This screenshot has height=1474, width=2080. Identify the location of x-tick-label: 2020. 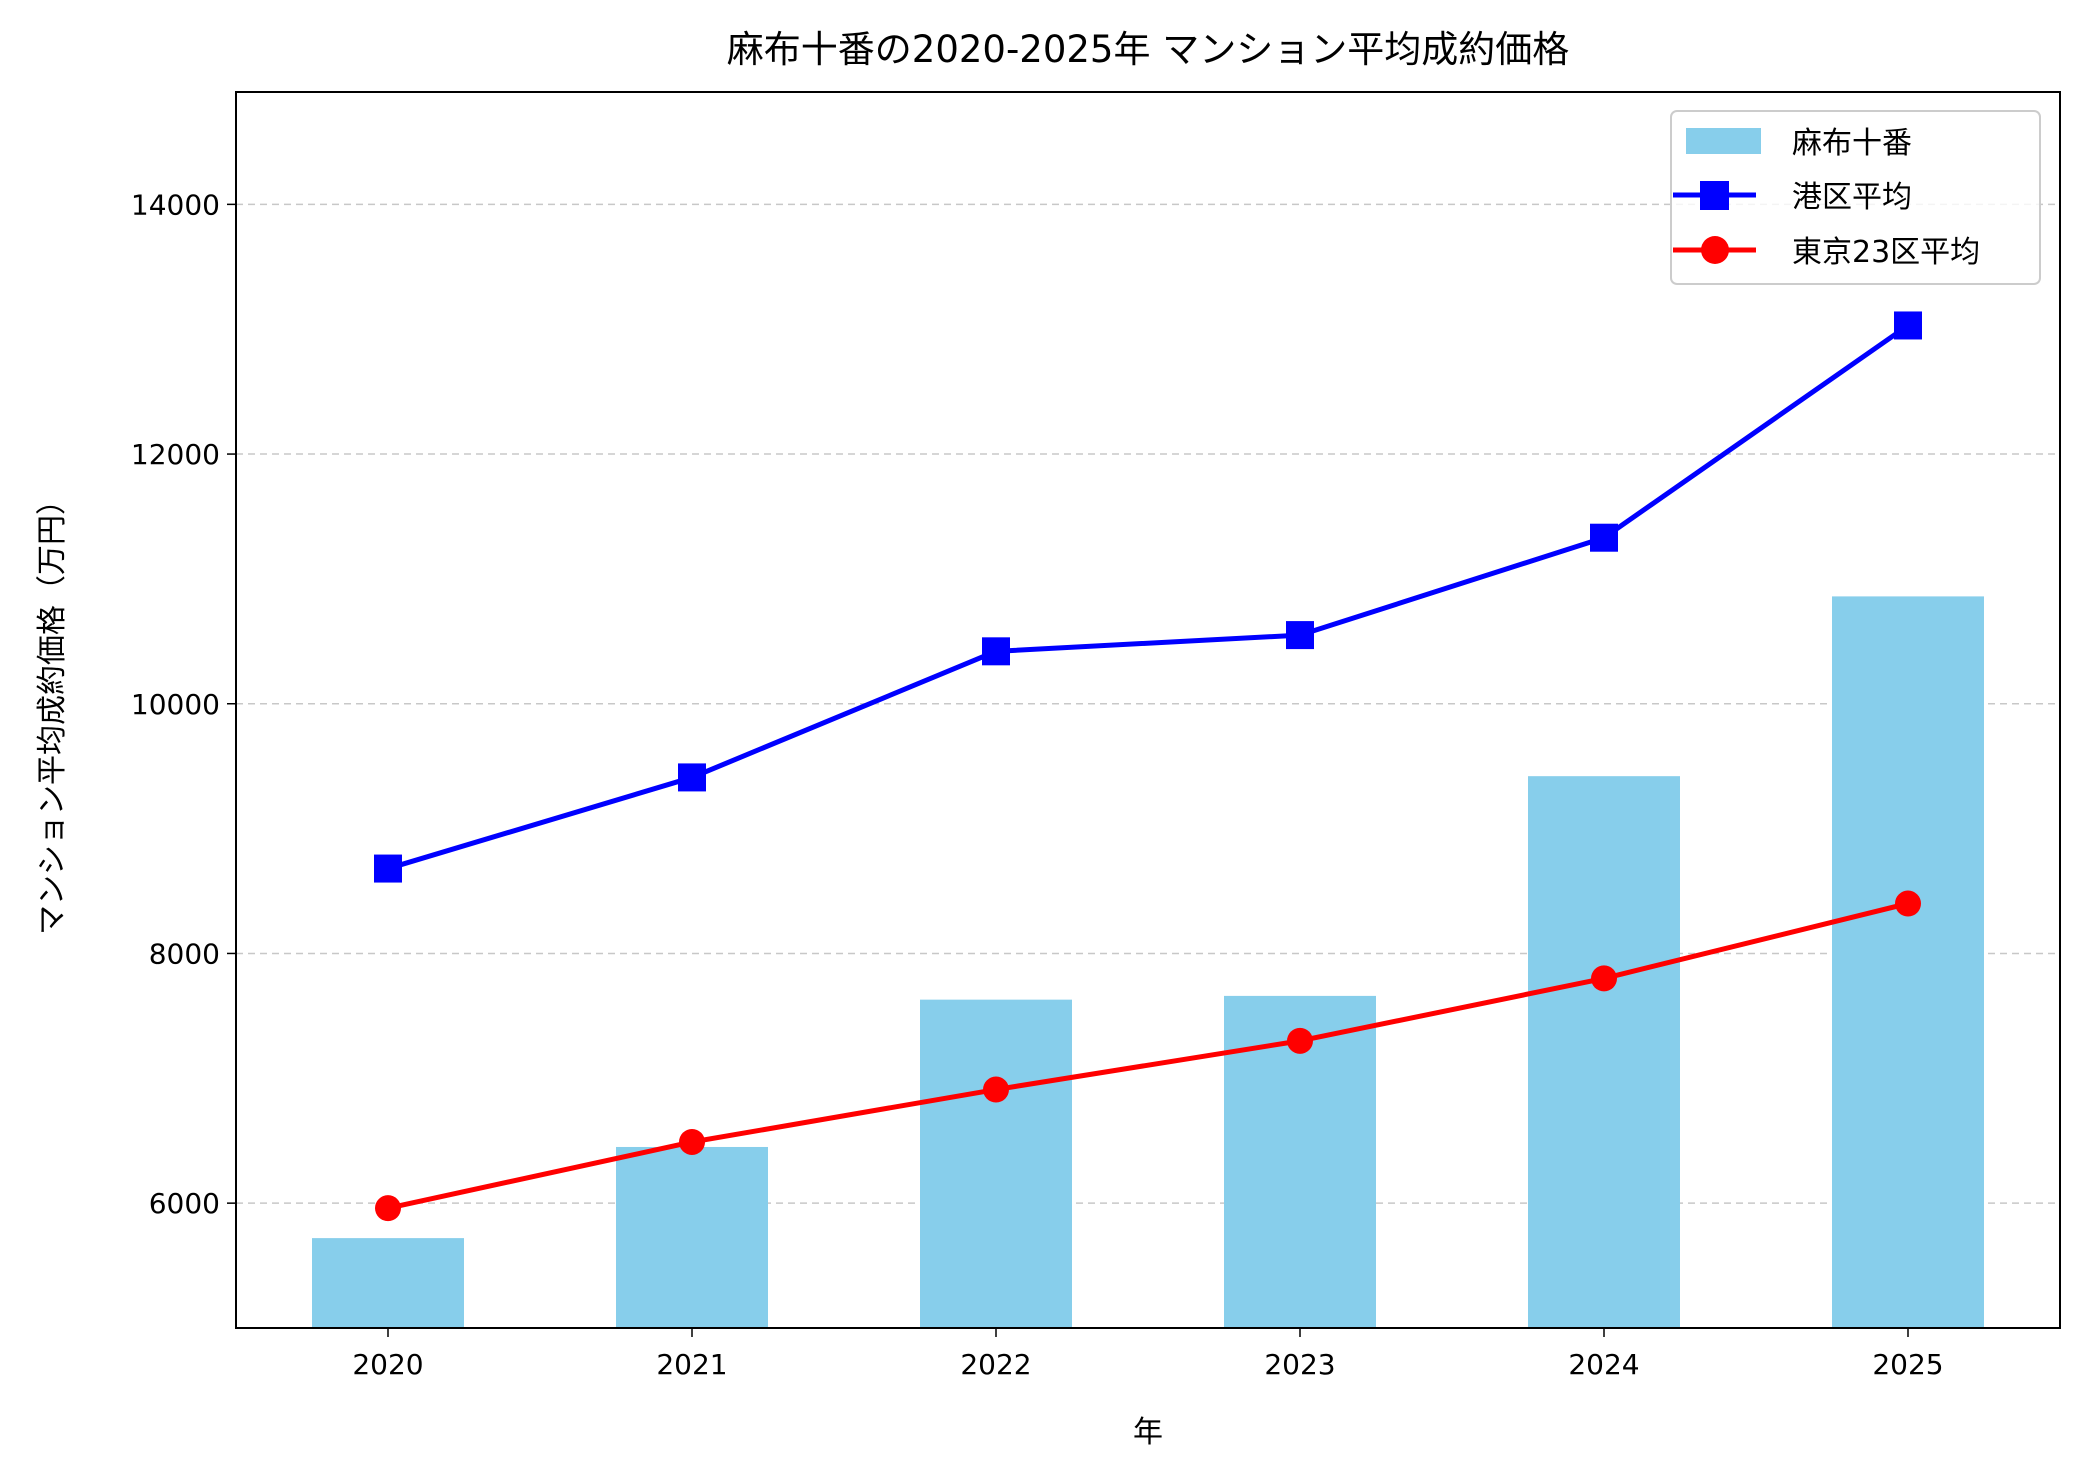
(387, 1364).